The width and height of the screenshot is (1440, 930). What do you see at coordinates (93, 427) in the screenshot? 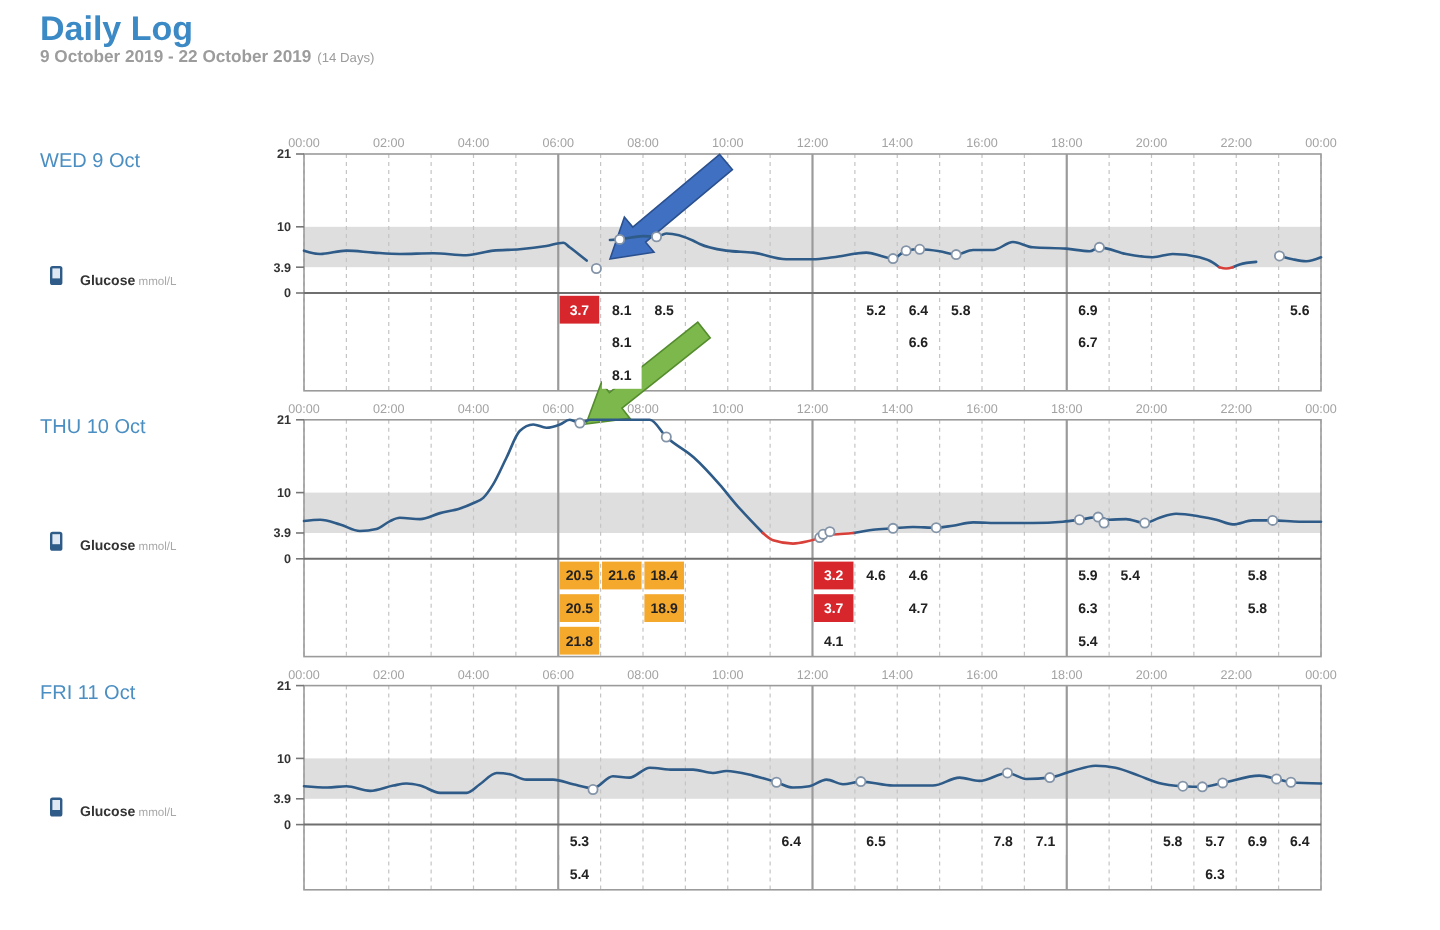
I see `text: THU 10 Oct` at bounding box center [93, 427].